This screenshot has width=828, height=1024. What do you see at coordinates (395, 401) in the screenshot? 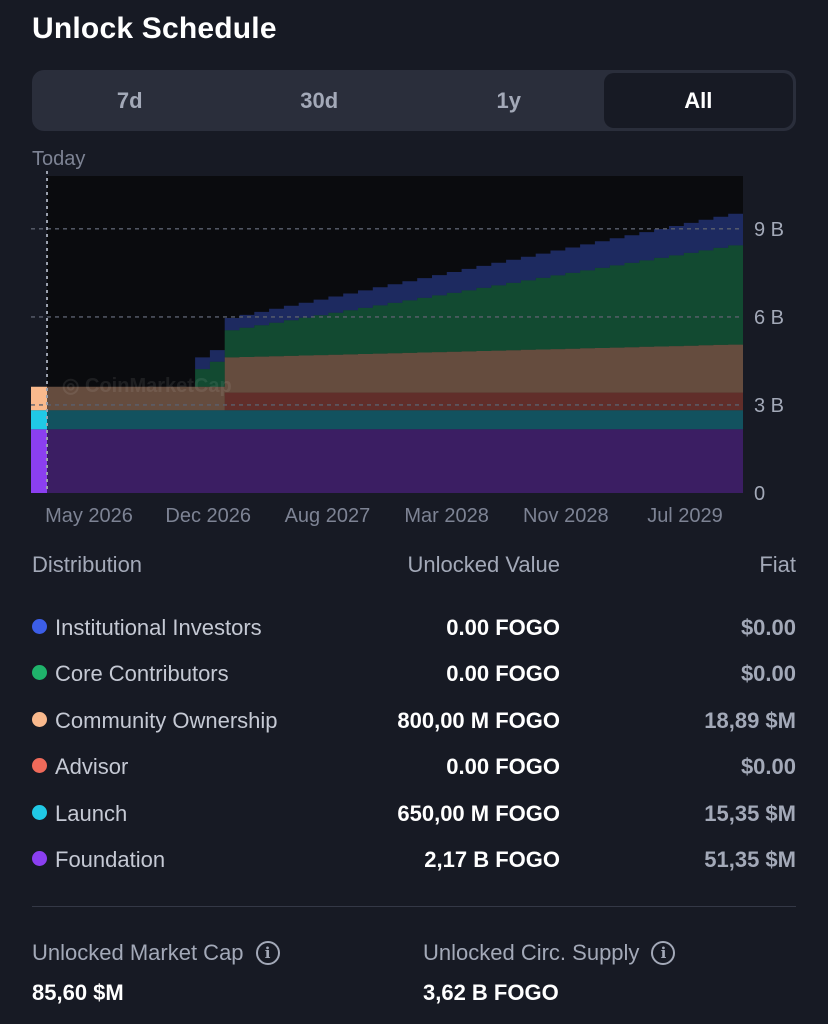
I see `area-series-advisor` at bounding box center [395, 401].